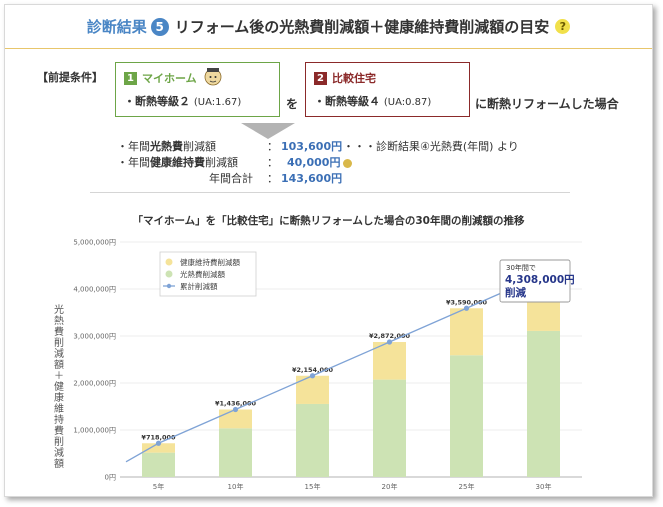 The height and width of the screenshot is (507, 663). Describe the element at coordinates (563, 26) in the screenshot. I see `help-icon: ?` at that location.